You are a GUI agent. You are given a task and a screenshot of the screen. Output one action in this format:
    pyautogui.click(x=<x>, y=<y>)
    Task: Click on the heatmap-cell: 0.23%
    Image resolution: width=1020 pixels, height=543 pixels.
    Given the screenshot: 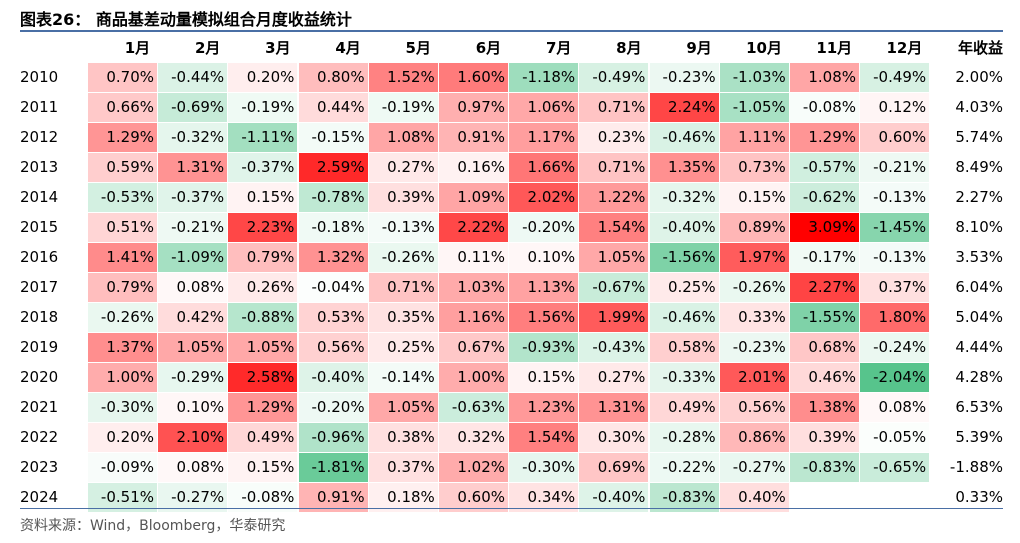 What is the action you would take?
    pyautogui.click(x=614, y=137)
    